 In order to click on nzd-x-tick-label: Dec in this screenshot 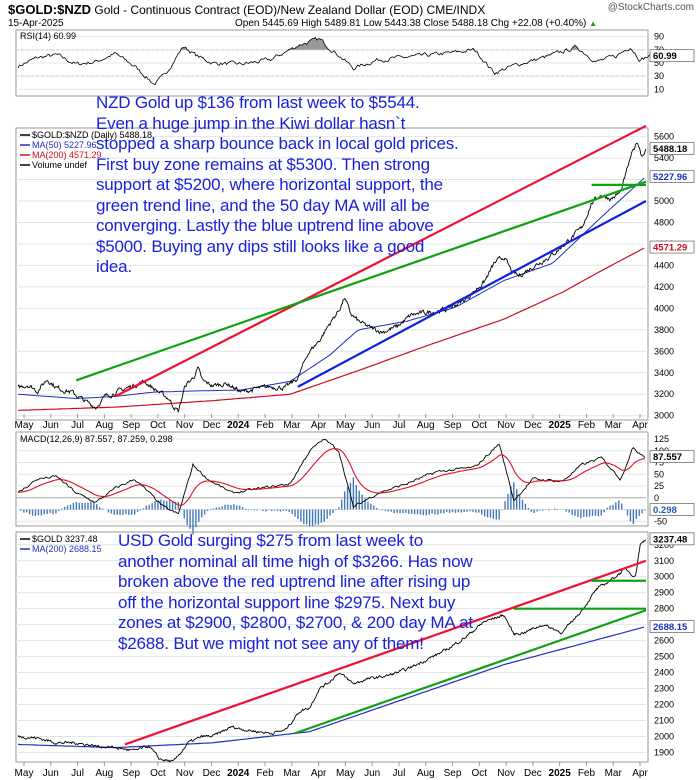, I will do `click(212, 425)`.